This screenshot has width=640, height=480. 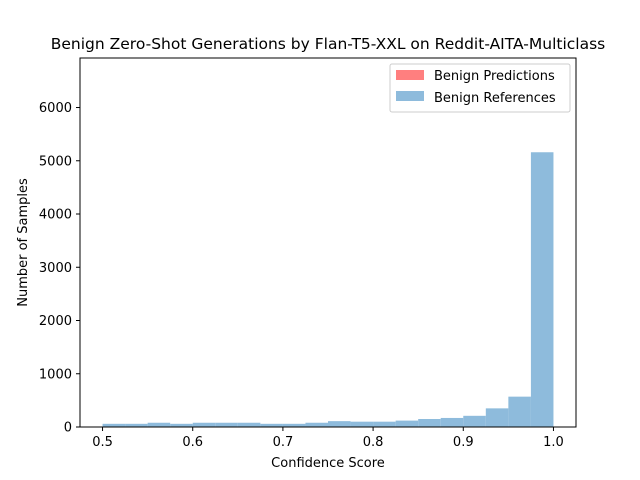 What do you see at coordinates (410, 75) in the screenshot?
I see `legend-swatch-benign-predictions` at bounding box center [410, 75].